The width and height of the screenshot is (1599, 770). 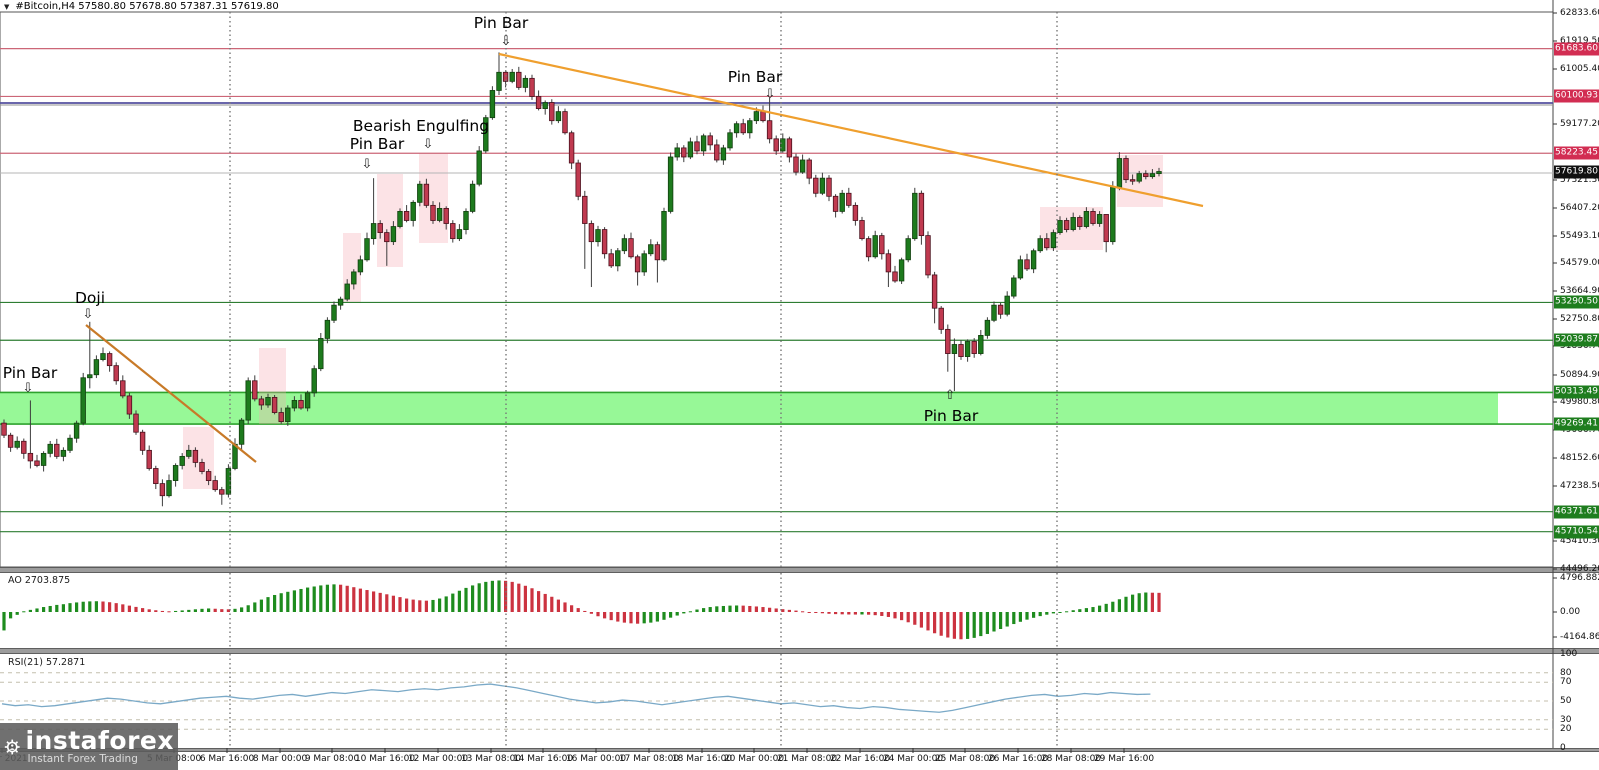 I want to click on time-tick-label: 26 Mar 16:00, so click(x=1018, y=759).